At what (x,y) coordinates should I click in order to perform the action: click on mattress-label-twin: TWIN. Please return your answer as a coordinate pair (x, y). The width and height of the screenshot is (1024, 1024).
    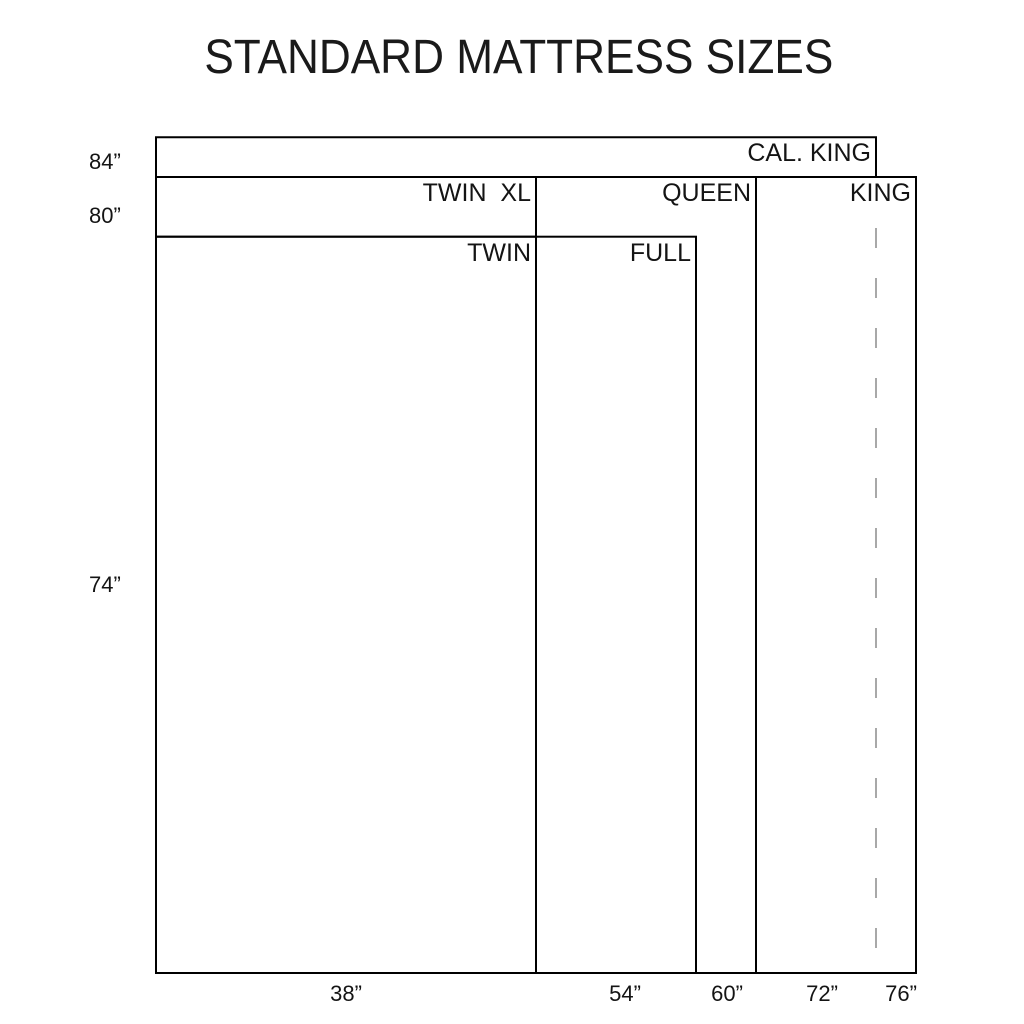
    Looking at the image, I should click on (499, 252).